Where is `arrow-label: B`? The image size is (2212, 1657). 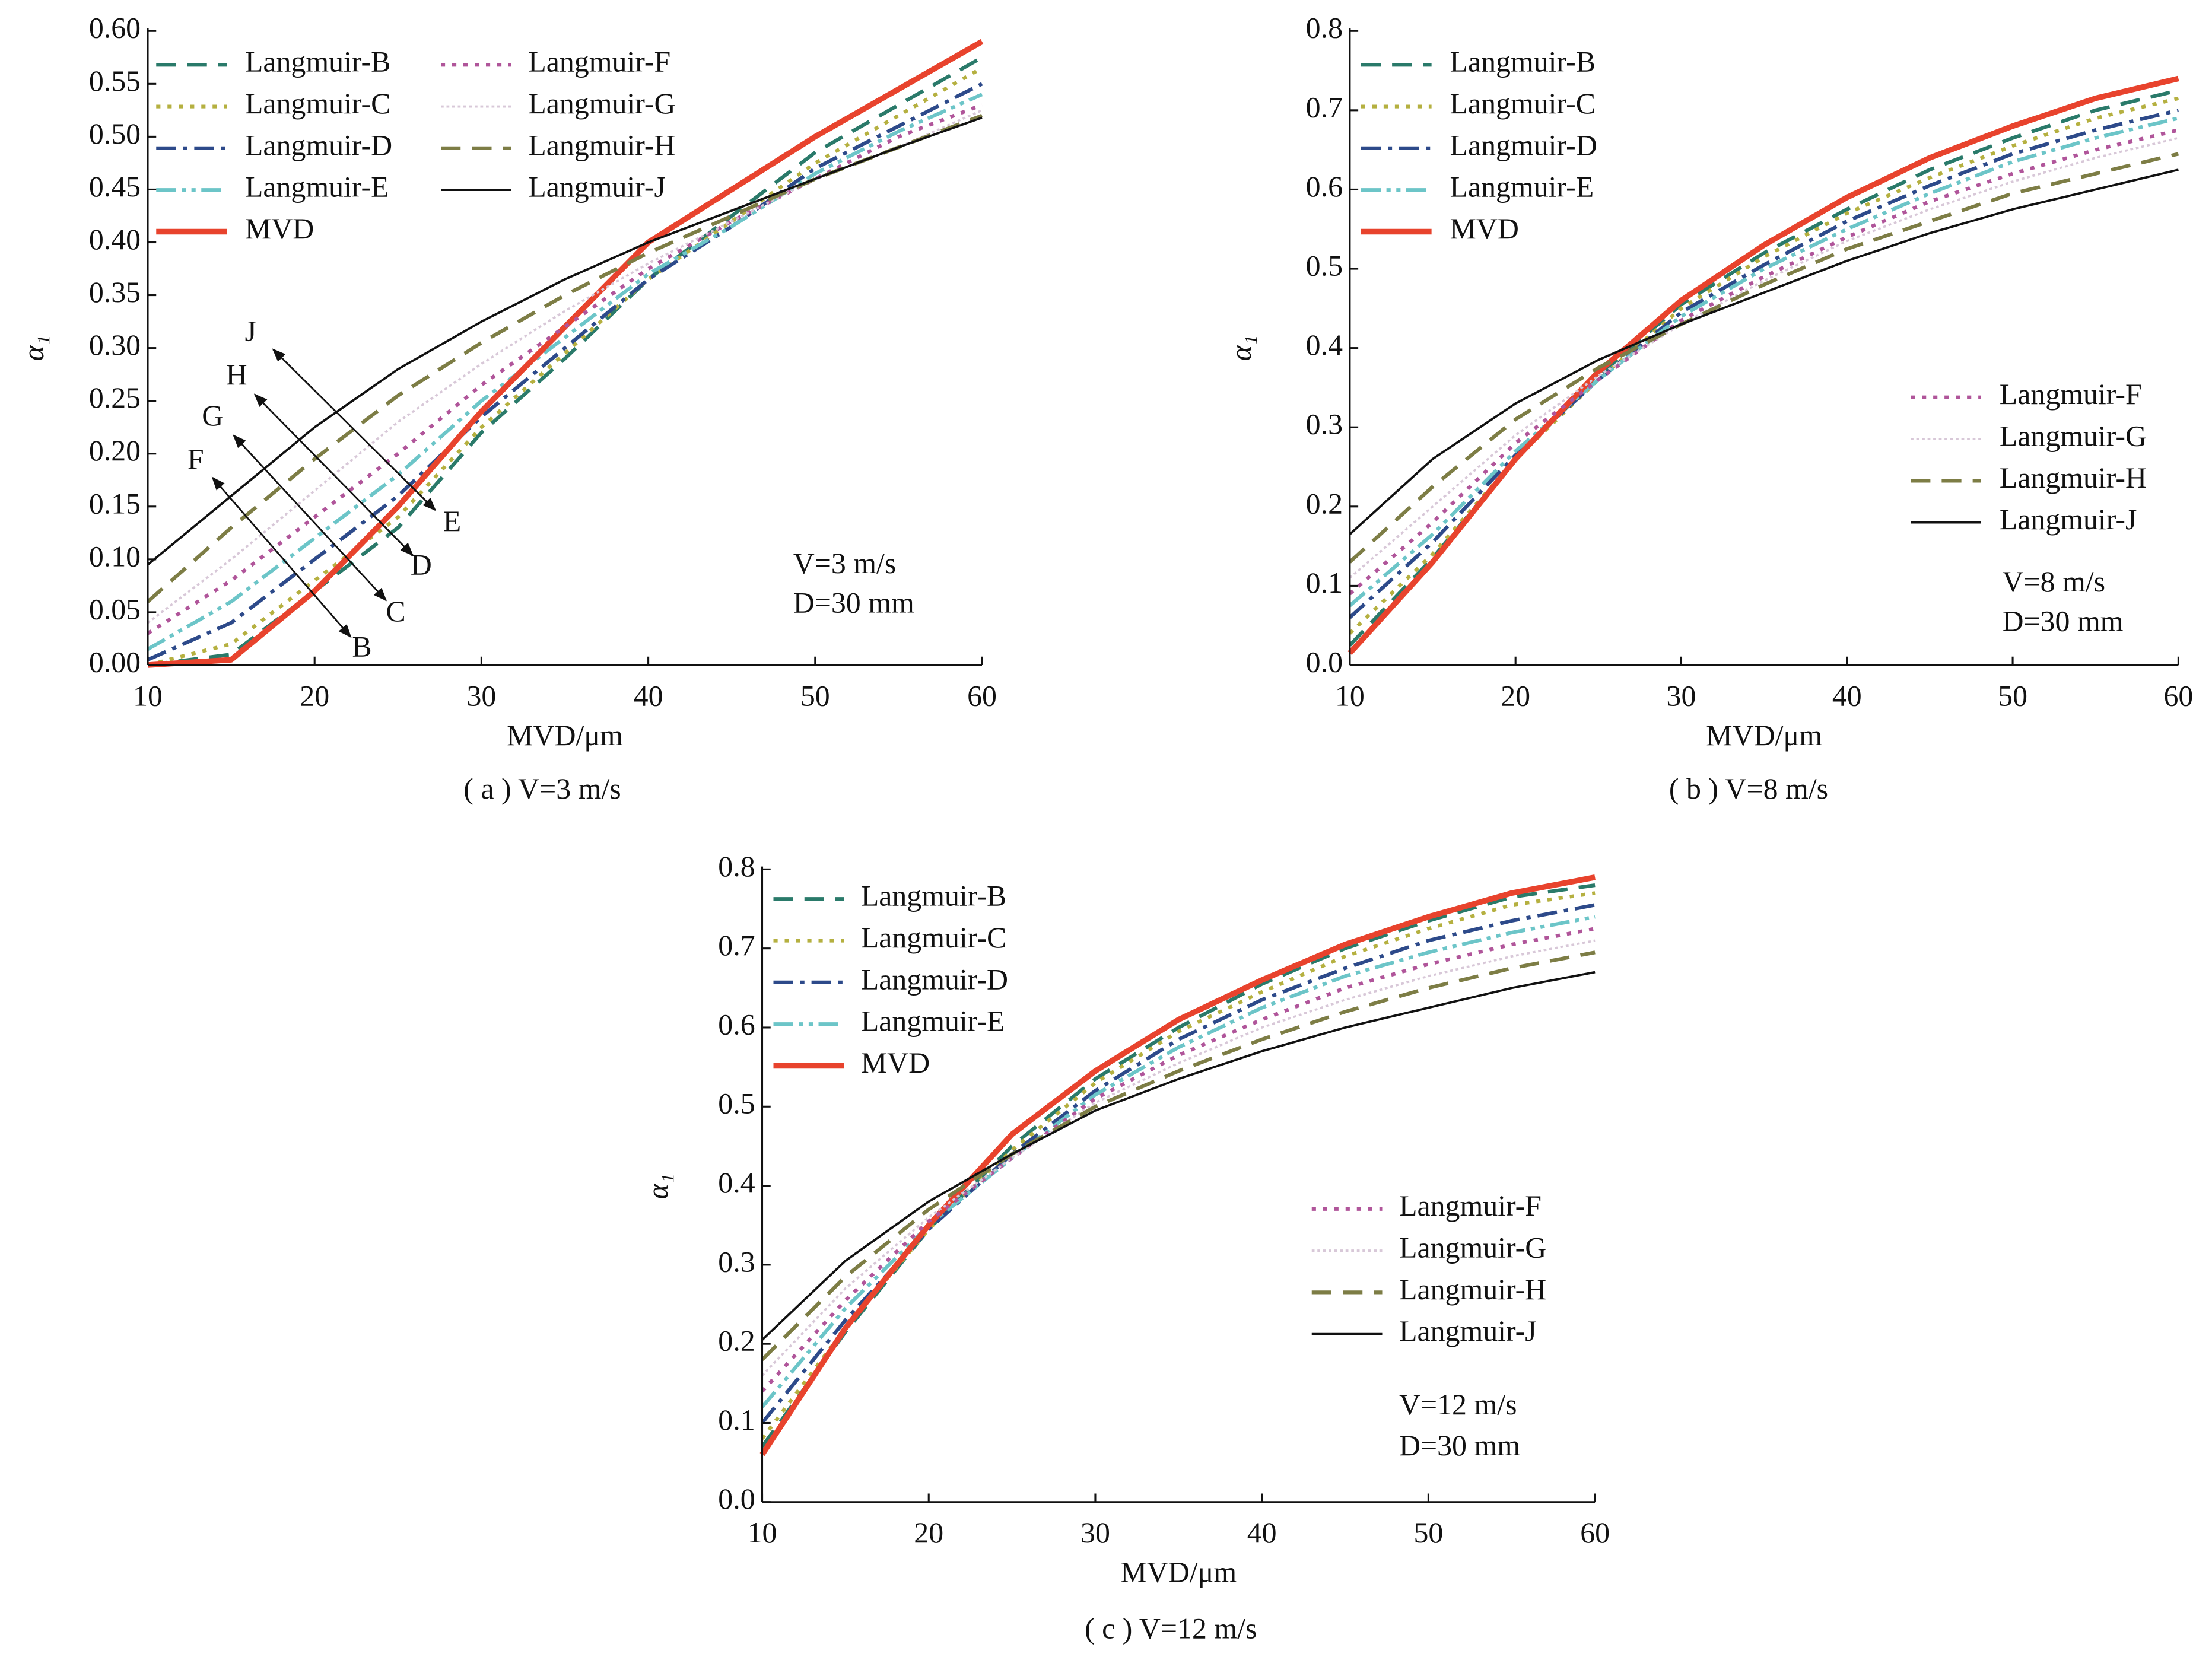
arrow-label: B is located at coordinates (361, 646).